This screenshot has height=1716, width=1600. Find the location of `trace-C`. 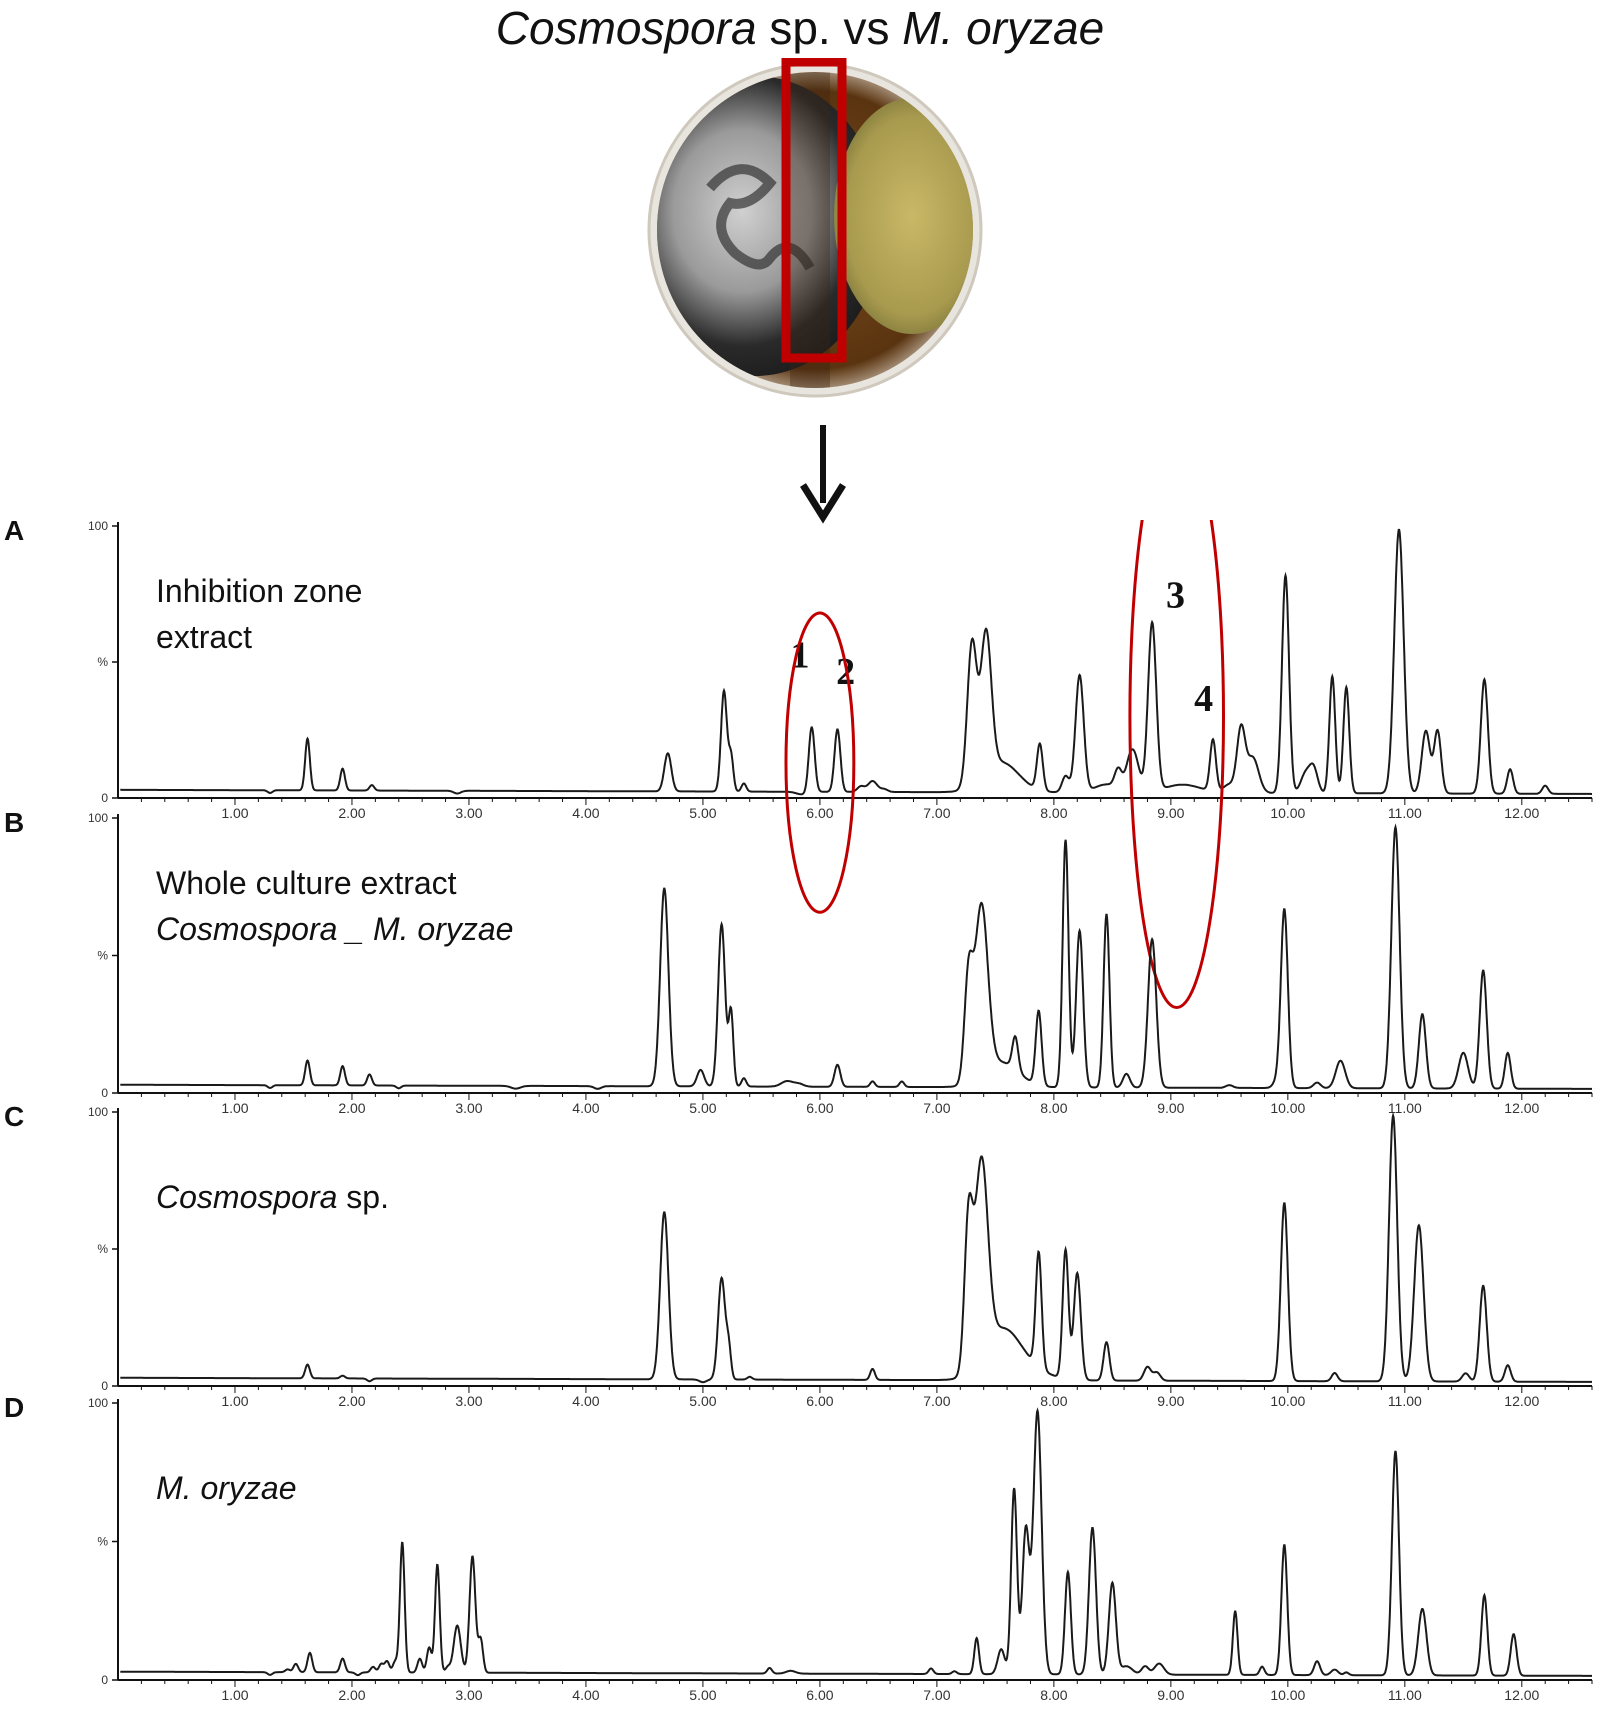

trace-C is located at coordinates (856, 1247).